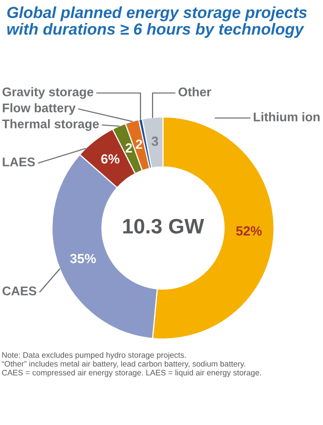 Image resolution: width=323 pixels, height=425 pixels. I want to click on slice-label: CAES, so click(19, 291).